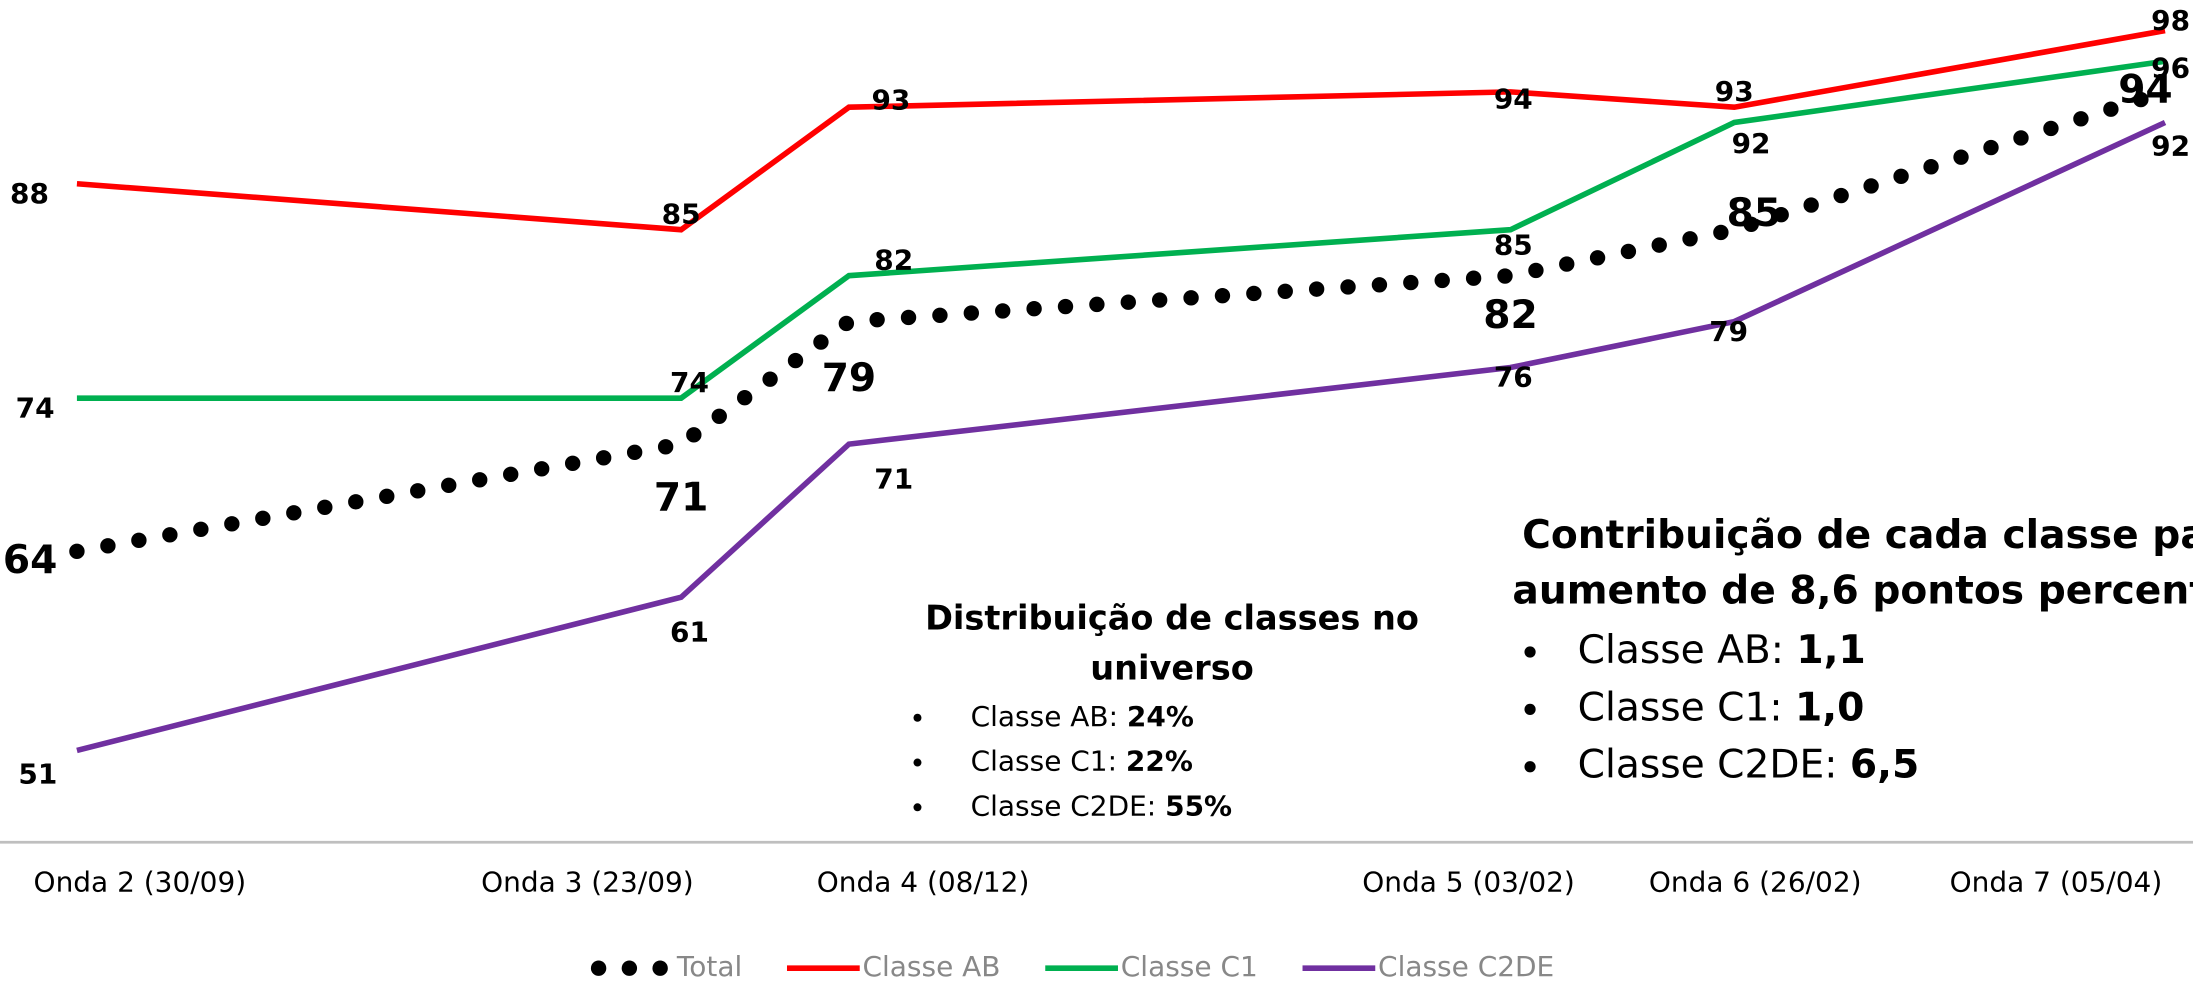 This screenshot has height=985, width=2193. What do you see at coordinates (709, 966) in the screenshot?
I see `legend-label: Total` at bounding box center [709, 966].